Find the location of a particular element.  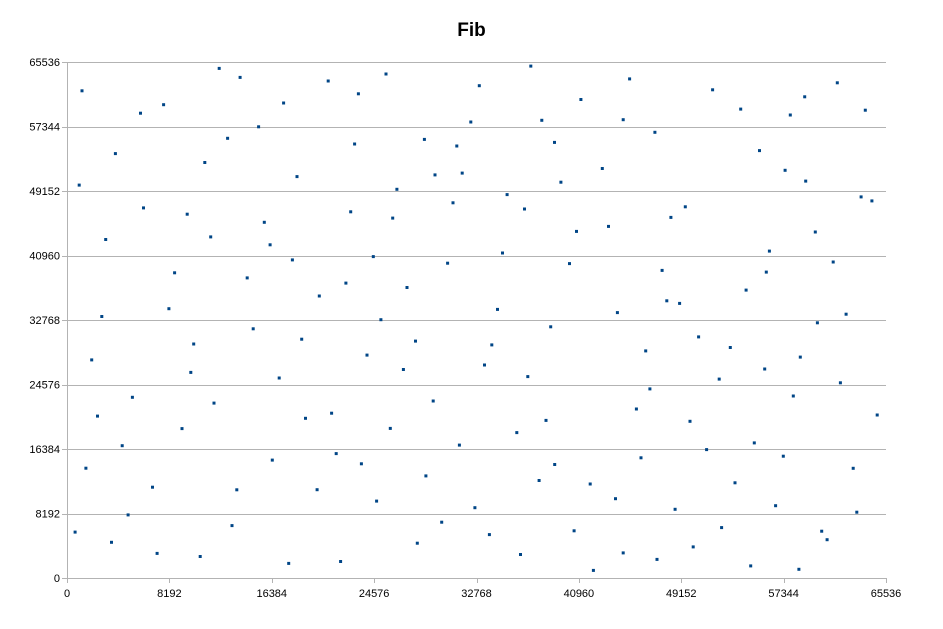

x-tick-label: 16384 is located at coordinates (271, 594).